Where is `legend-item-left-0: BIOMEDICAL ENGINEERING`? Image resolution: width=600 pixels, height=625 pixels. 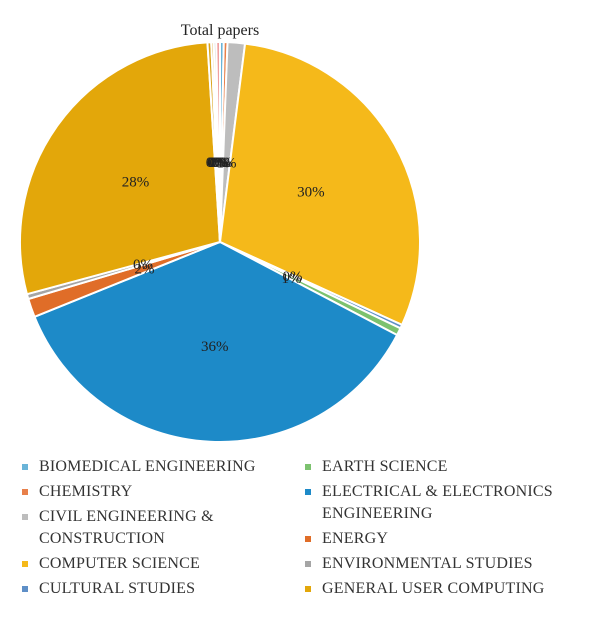
legend-item-left-0: BIOMEDICAL ENGINEERING is located at coordinates (159, 467).